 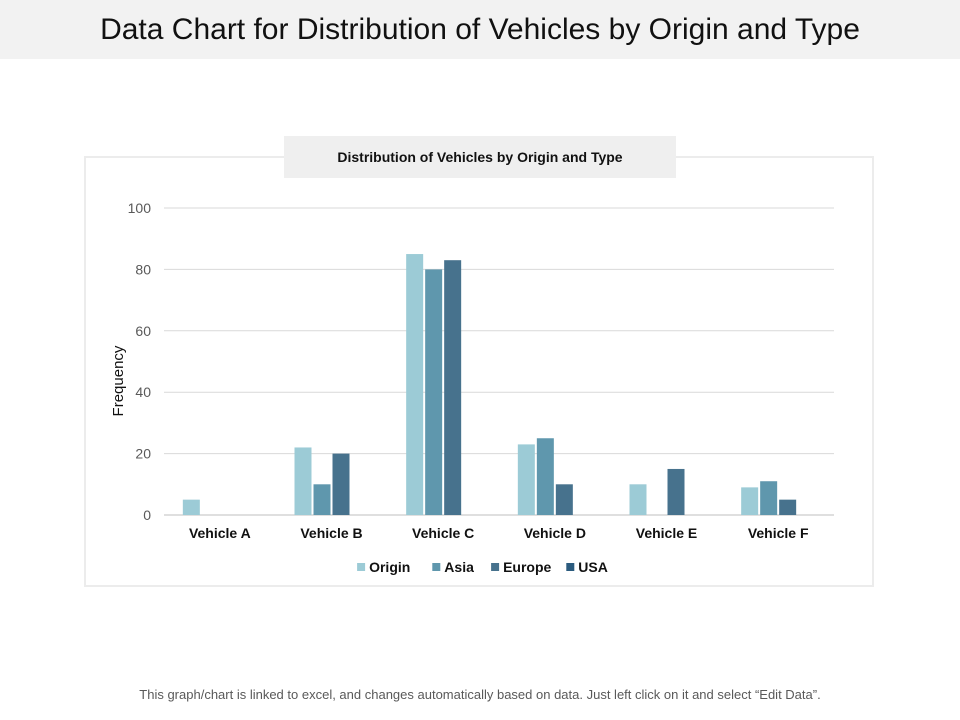 What do you see at coordinates (527, 567) in the screenshot?
I see `legend-label: Europe` at bounding box center [527, 567].